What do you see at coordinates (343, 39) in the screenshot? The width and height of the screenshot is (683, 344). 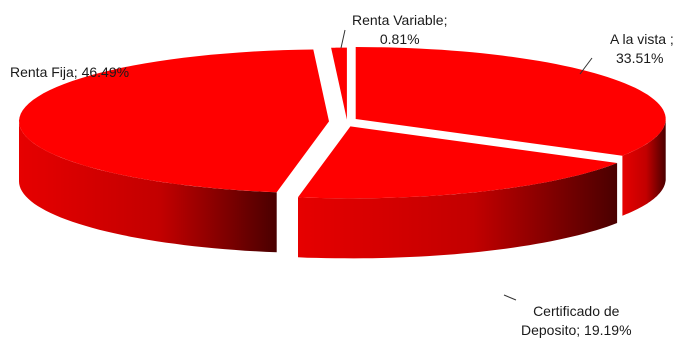 I see `leader-line-variable` at bounding box center [343, 39].